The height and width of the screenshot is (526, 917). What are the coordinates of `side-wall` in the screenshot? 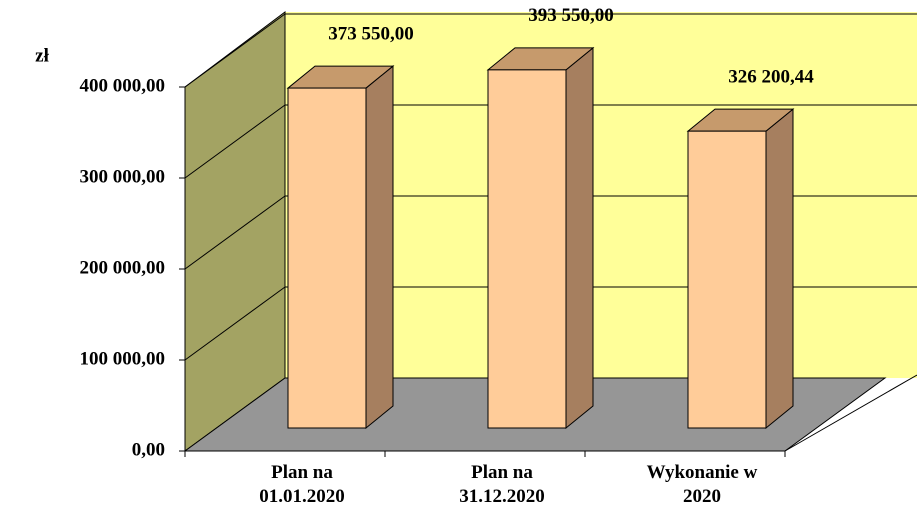 It's located at (235, 231).